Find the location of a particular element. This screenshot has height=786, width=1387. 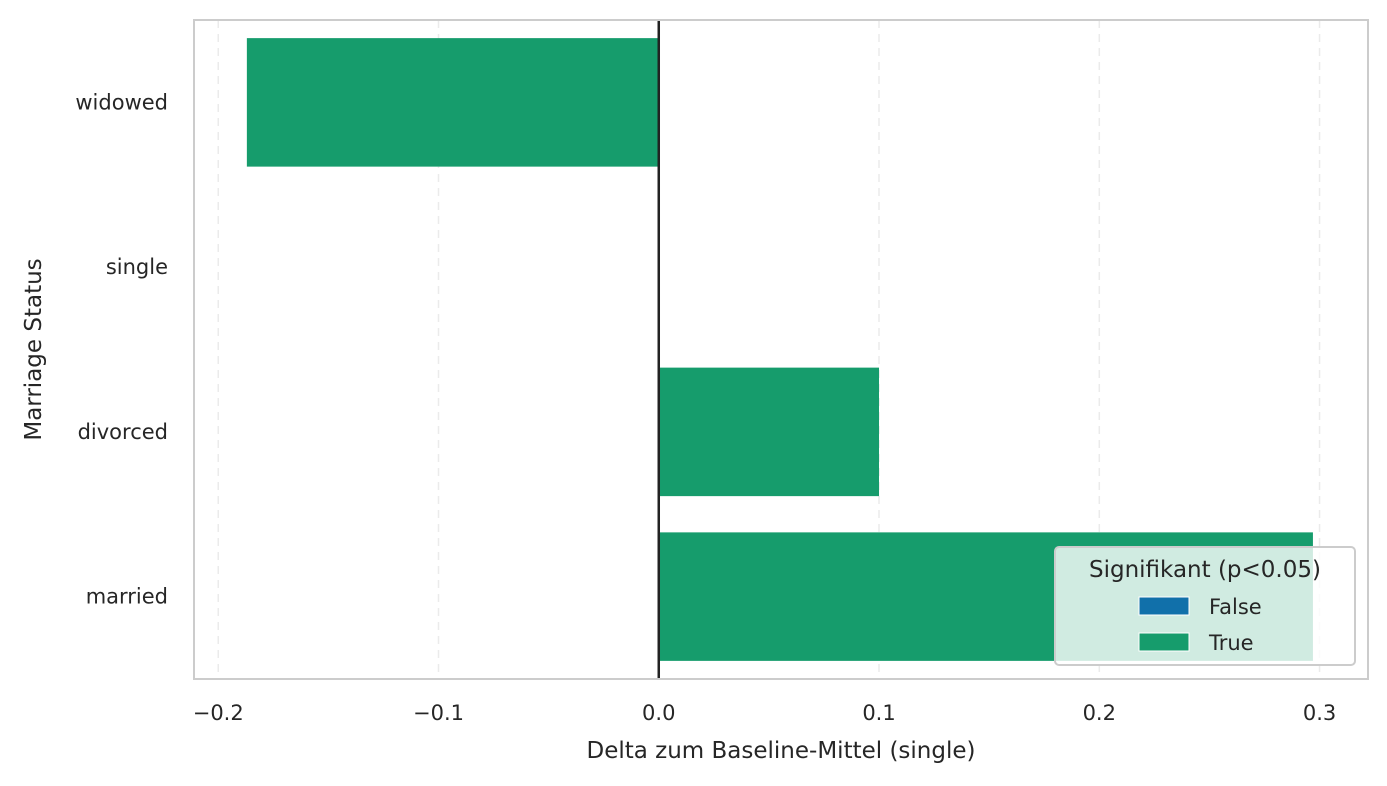

legend: Signifikant (p<0.05) False True is located at coordinates (1205, 606).